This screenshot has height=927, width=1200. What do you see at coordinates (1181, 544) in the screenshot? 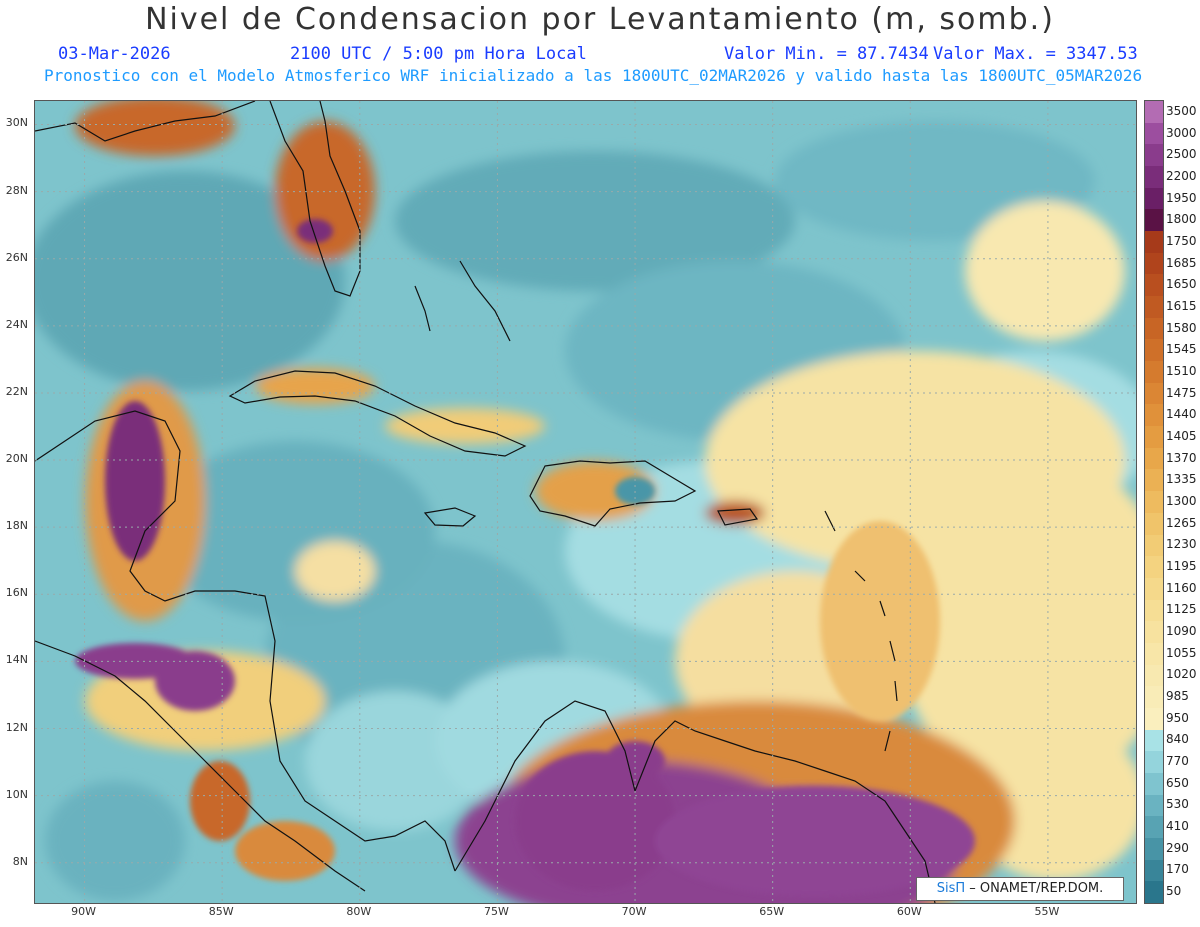
I see `colorbar-label: 1230` at bounding box center [1181, 544].